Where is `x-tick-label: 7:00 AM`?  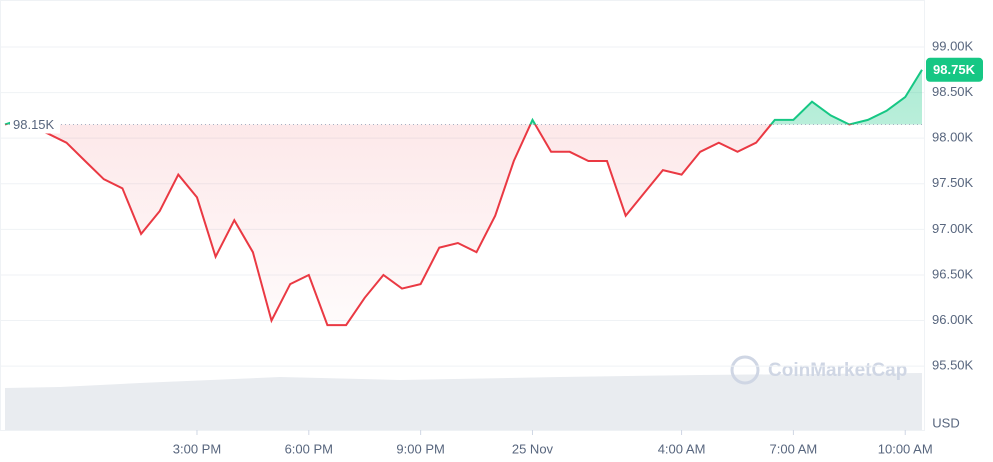 x-tick-label: 7:00 AM is located at coordinates (794, 448).